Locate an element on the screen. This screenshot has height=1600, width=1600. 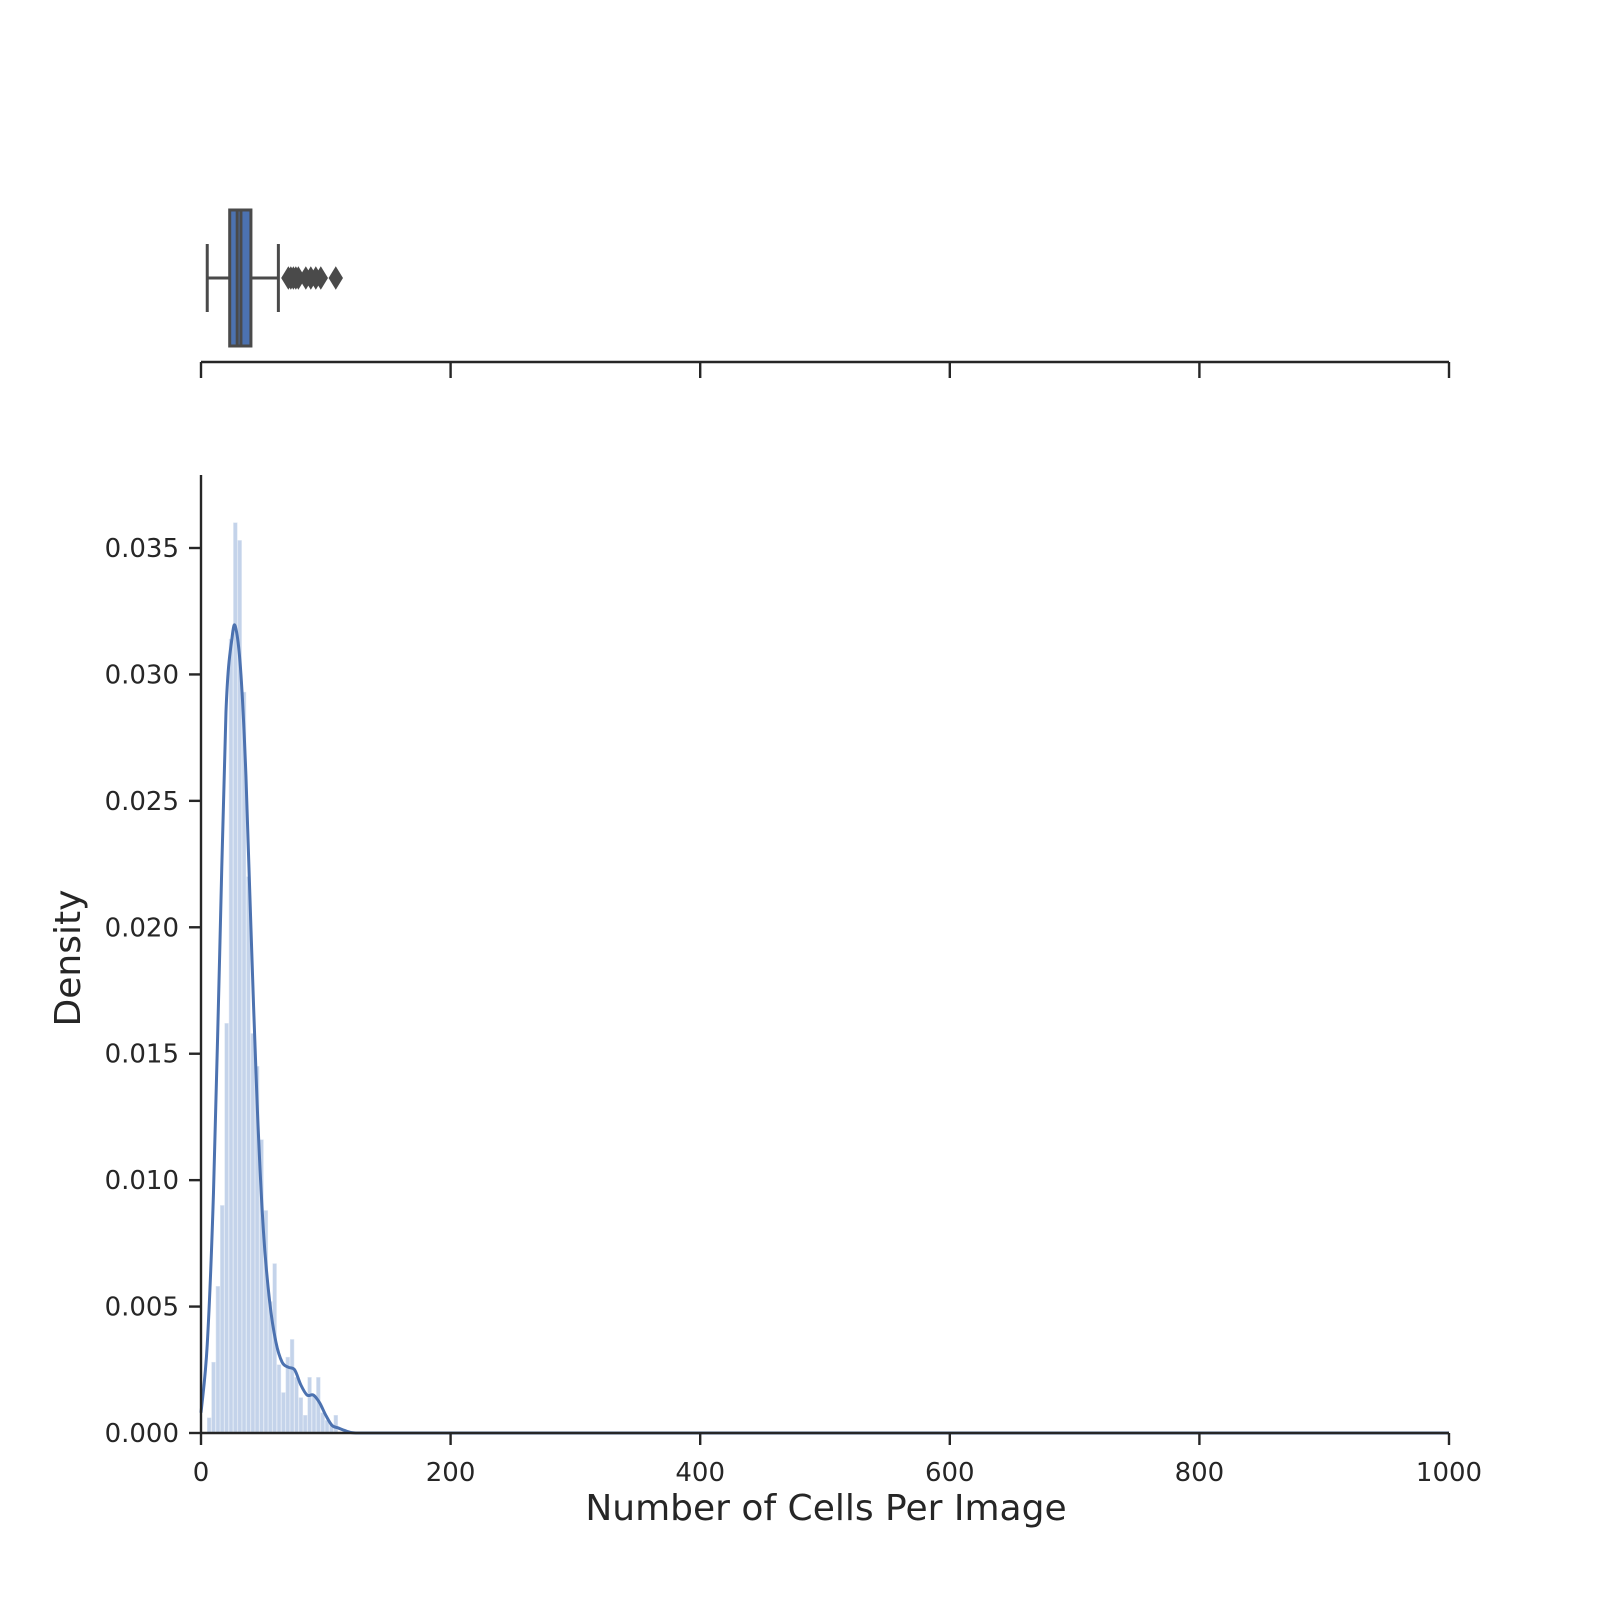
y-tick-label-4: 0.020 is located at coordinates (142, 928).